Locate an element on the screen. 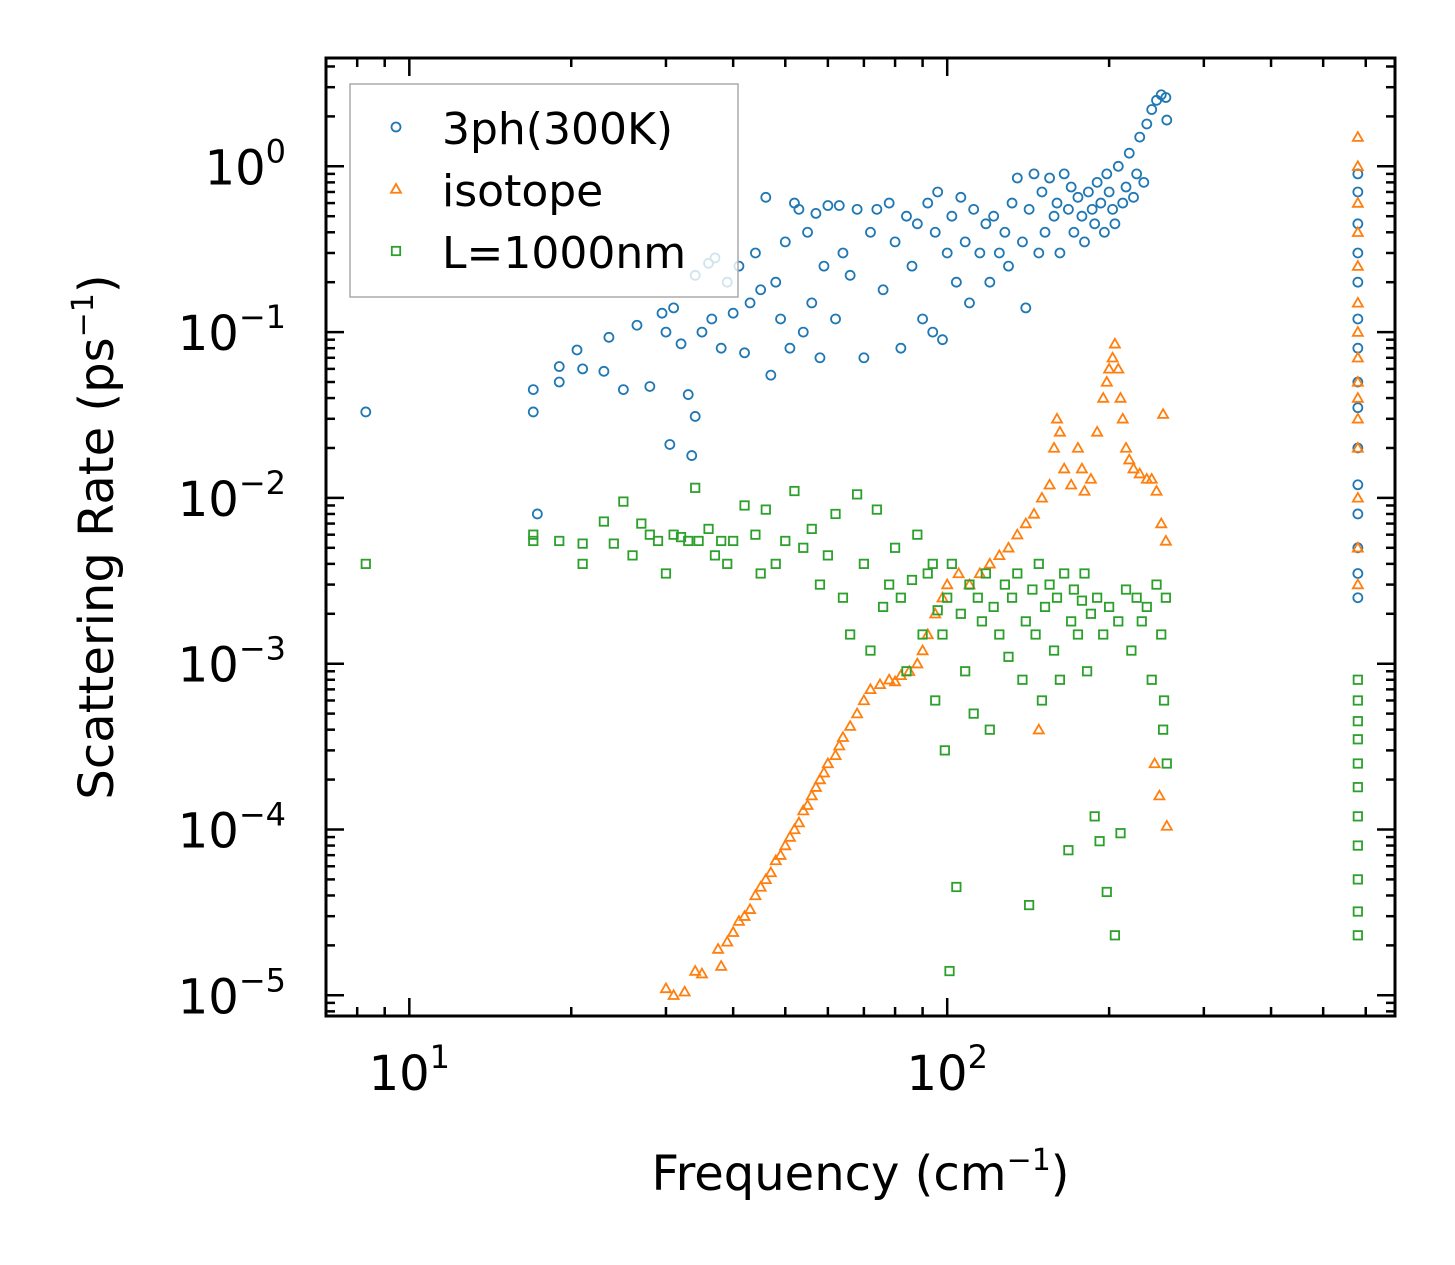 The image size is (1455, 1265). legend-label: L=1000nm is located at coordinates (564, 253).